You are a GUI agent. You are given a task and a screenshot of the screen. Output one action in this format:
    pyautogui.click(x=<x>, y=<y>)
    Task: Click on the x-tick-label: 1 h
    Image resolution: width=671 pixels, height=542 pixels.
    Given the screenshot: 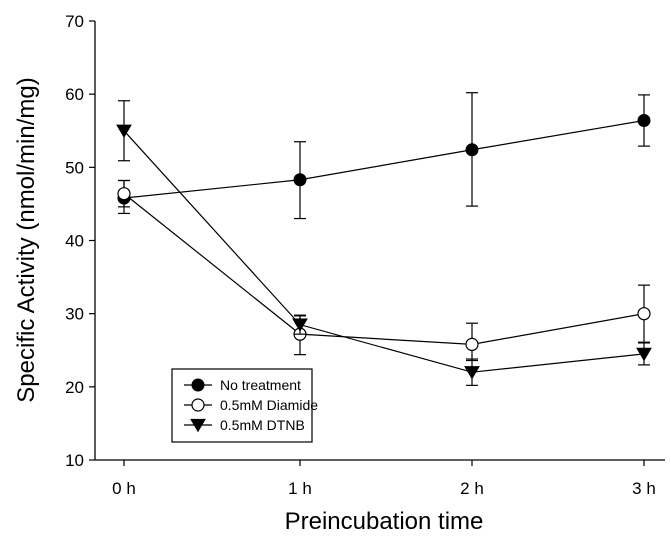 What is the action you would take?
    pyautogui.click(x=300, y=488)
    